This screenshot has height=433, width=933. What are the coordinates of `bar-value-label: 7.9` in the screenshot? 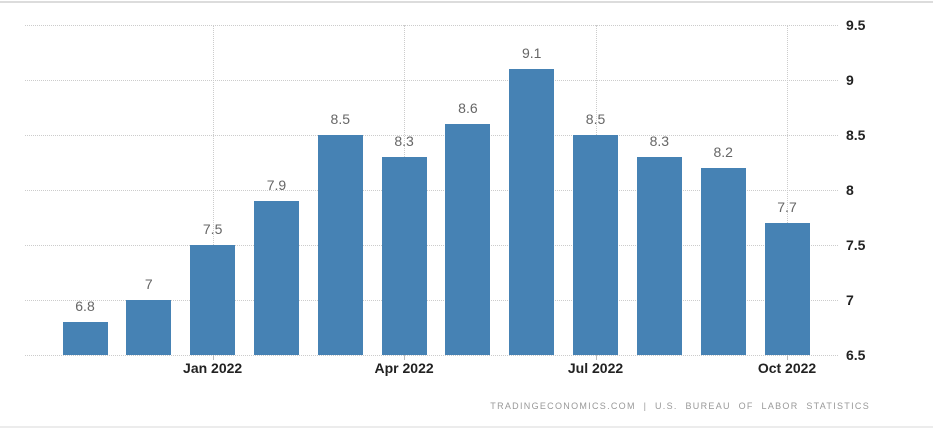 It's located at (276, 185).